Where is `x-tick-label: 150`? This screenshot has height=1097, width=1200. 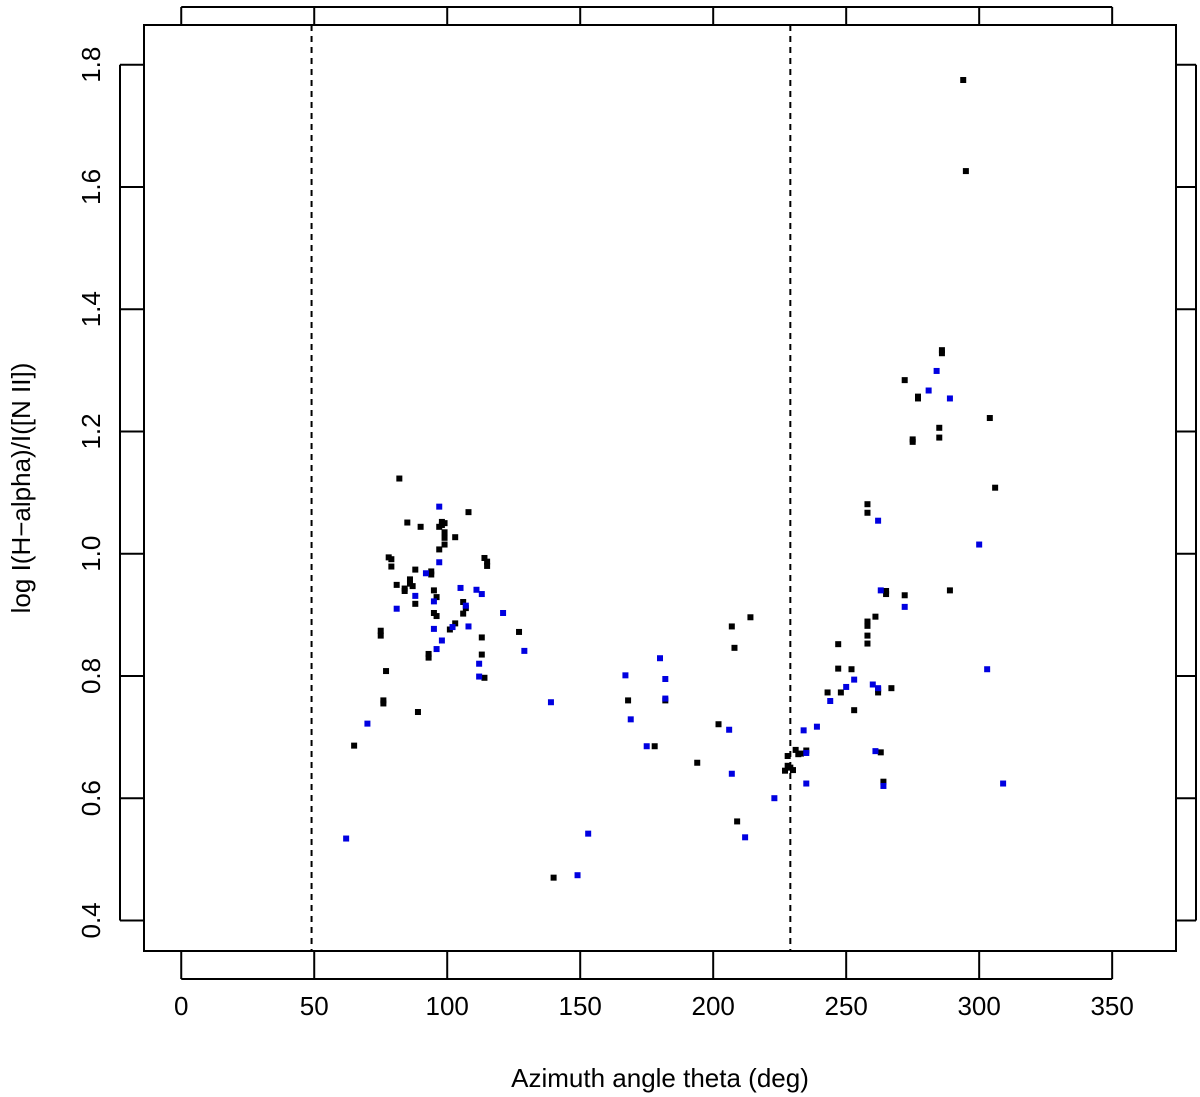 x-tick-label: 150 is located at coordinates (580, 1006).